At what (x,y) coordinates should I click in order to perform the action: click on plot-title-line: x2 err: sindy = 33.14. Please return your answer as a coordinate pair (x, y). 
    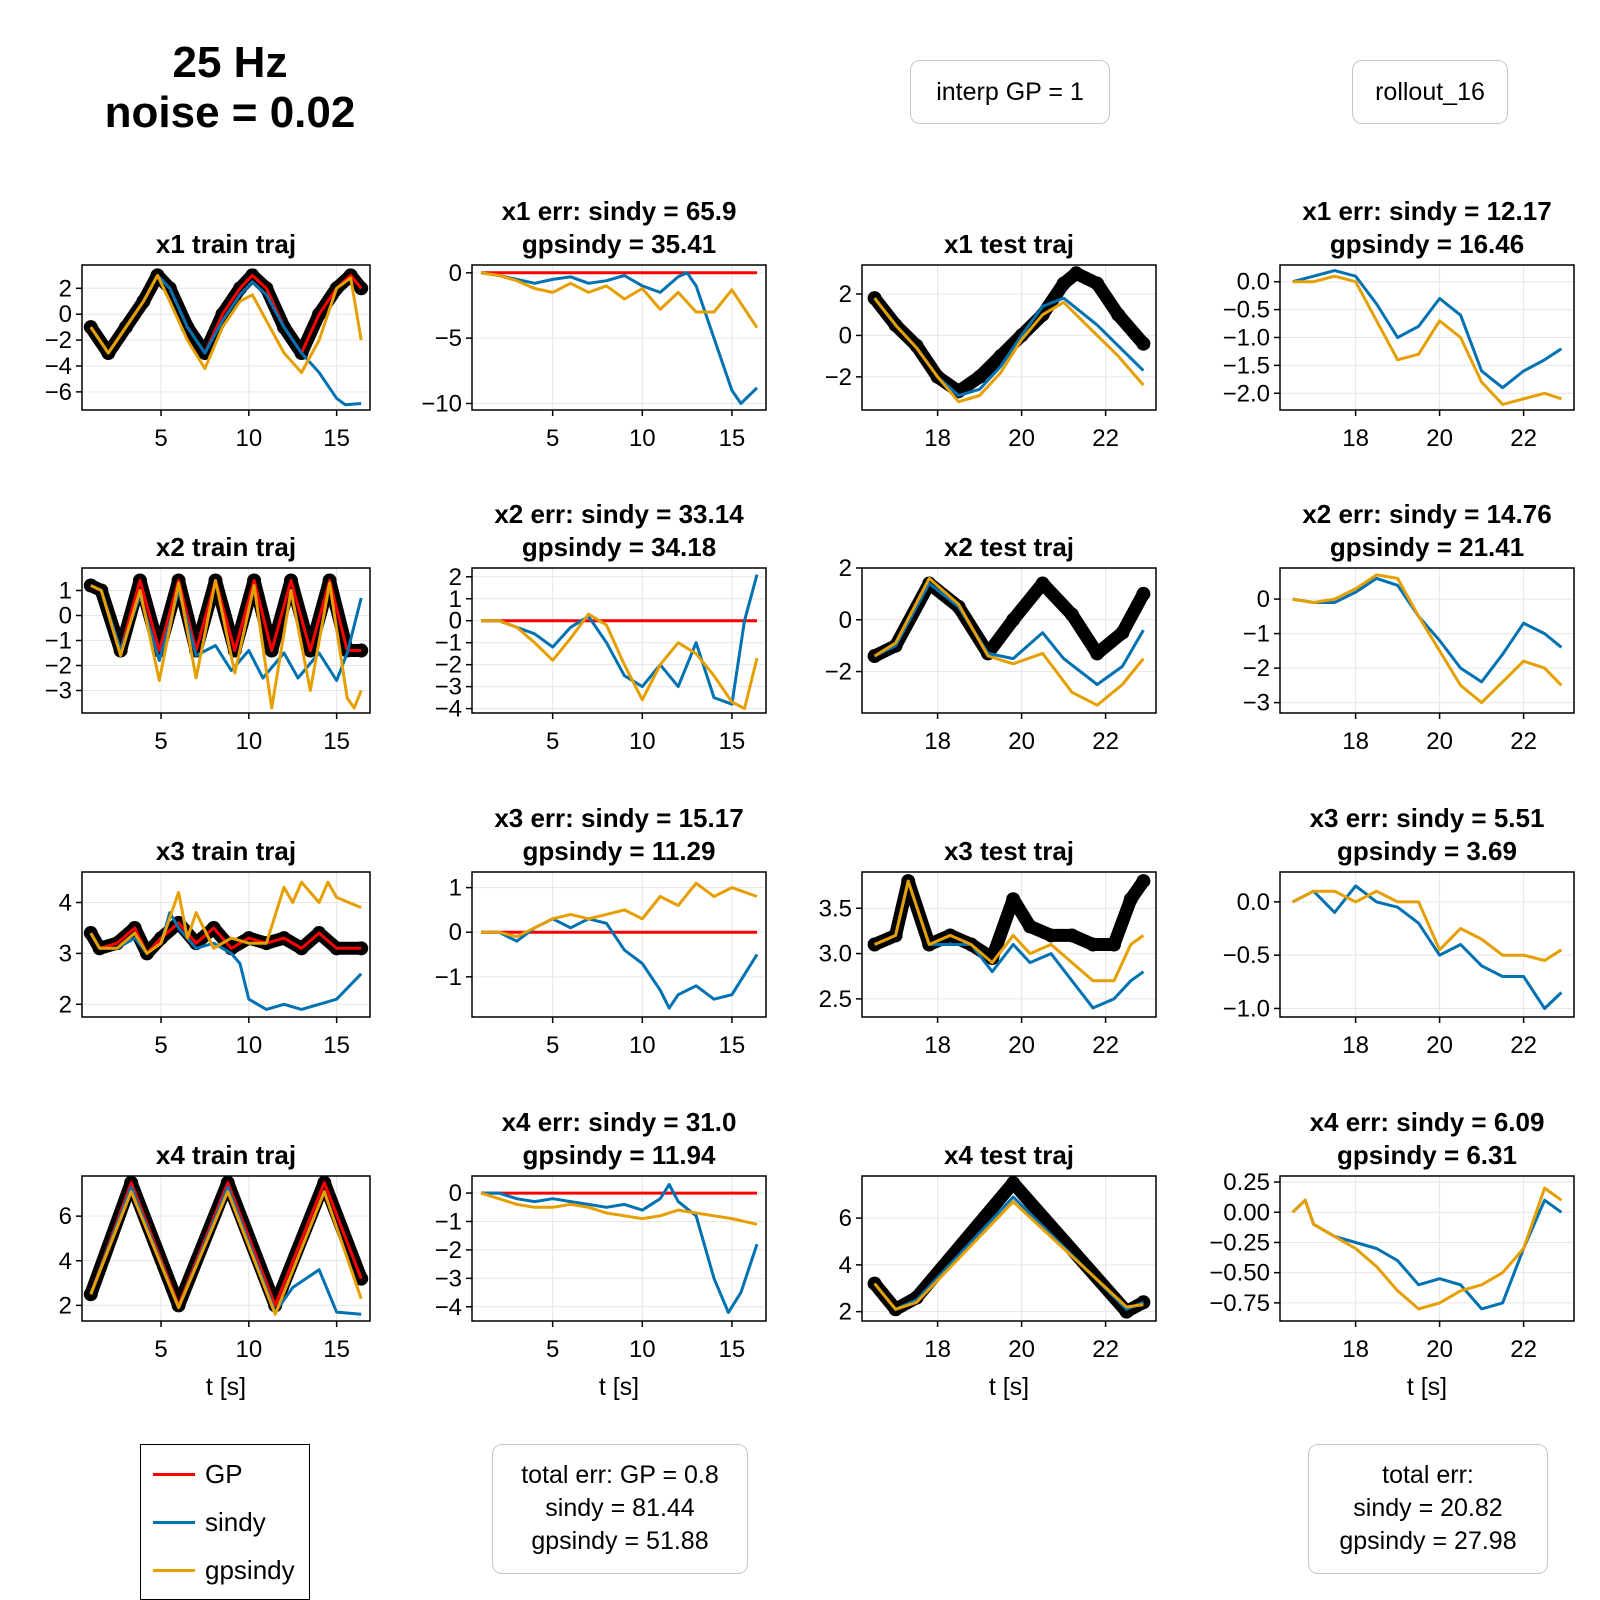
    Looking at the image, I should click on (619, 514).